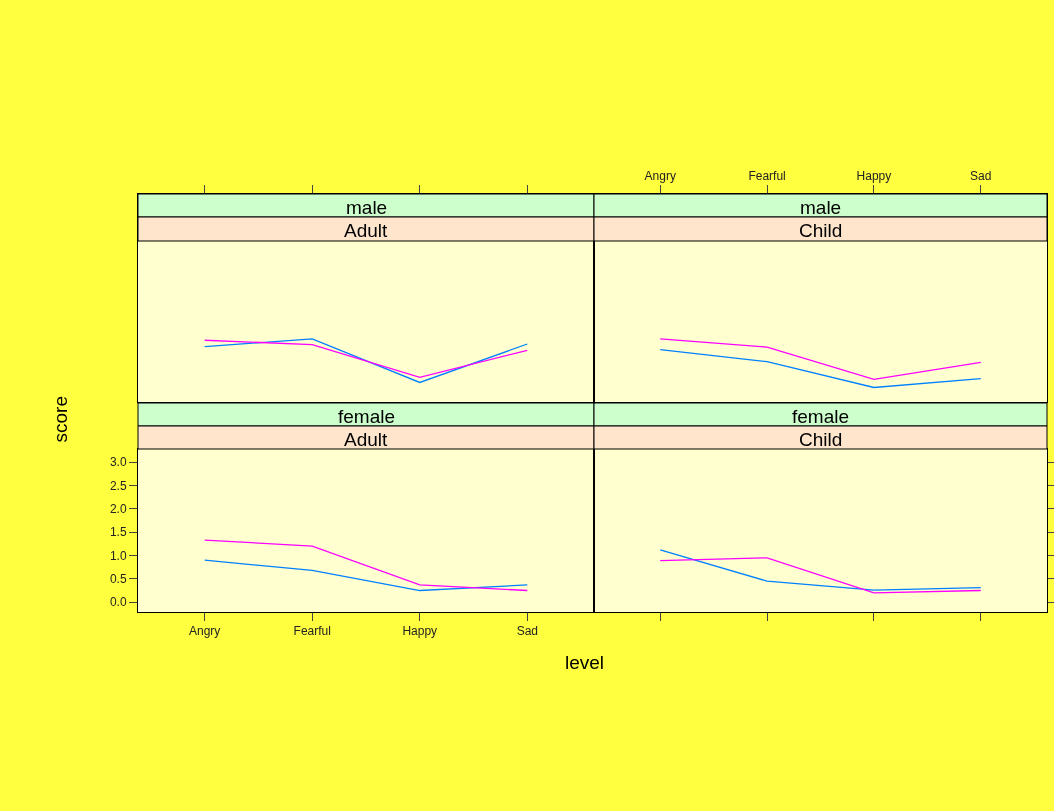 Image resolution: width=1054 pixels, height=811 pixels. What do you see at coordinates (118, 485) in the screenshot?
I see `y-tick-label: 2.5` at bounding box center [118, 485].